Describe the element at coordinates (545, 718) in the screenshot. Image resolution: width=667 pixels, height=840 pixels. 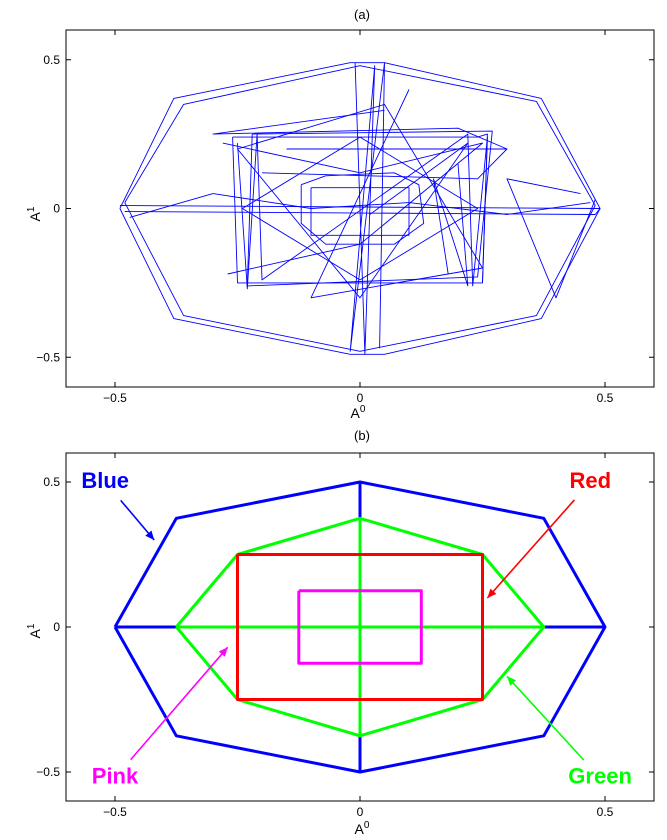
I see `green-annotation-arrow` at that location.